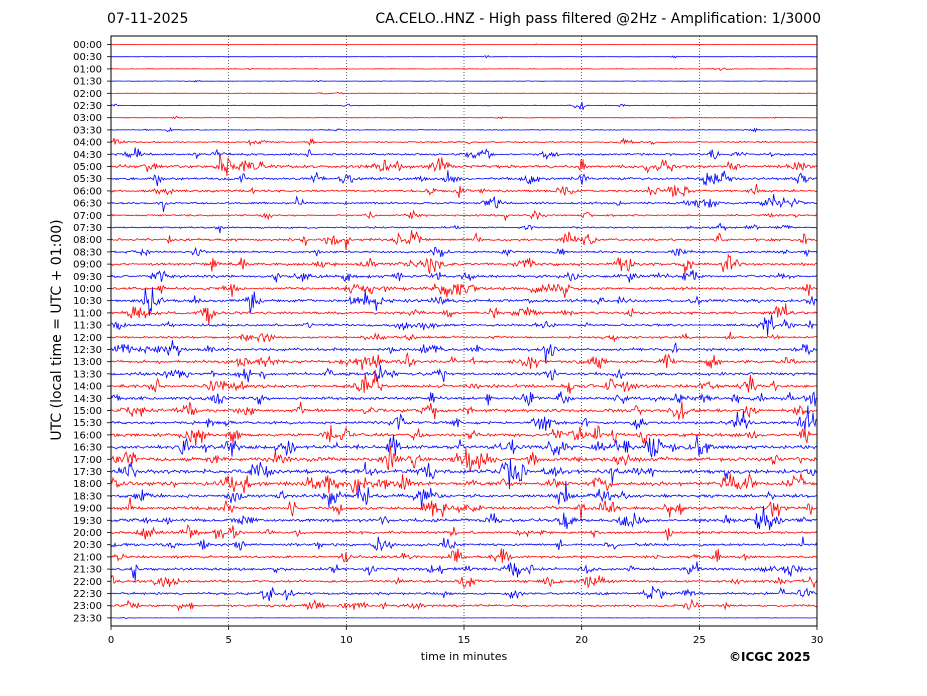 Image resolution: width=927 pixels, height=696 pixels. I want to click on y-tick-label: 14:30, so click(87, 399).